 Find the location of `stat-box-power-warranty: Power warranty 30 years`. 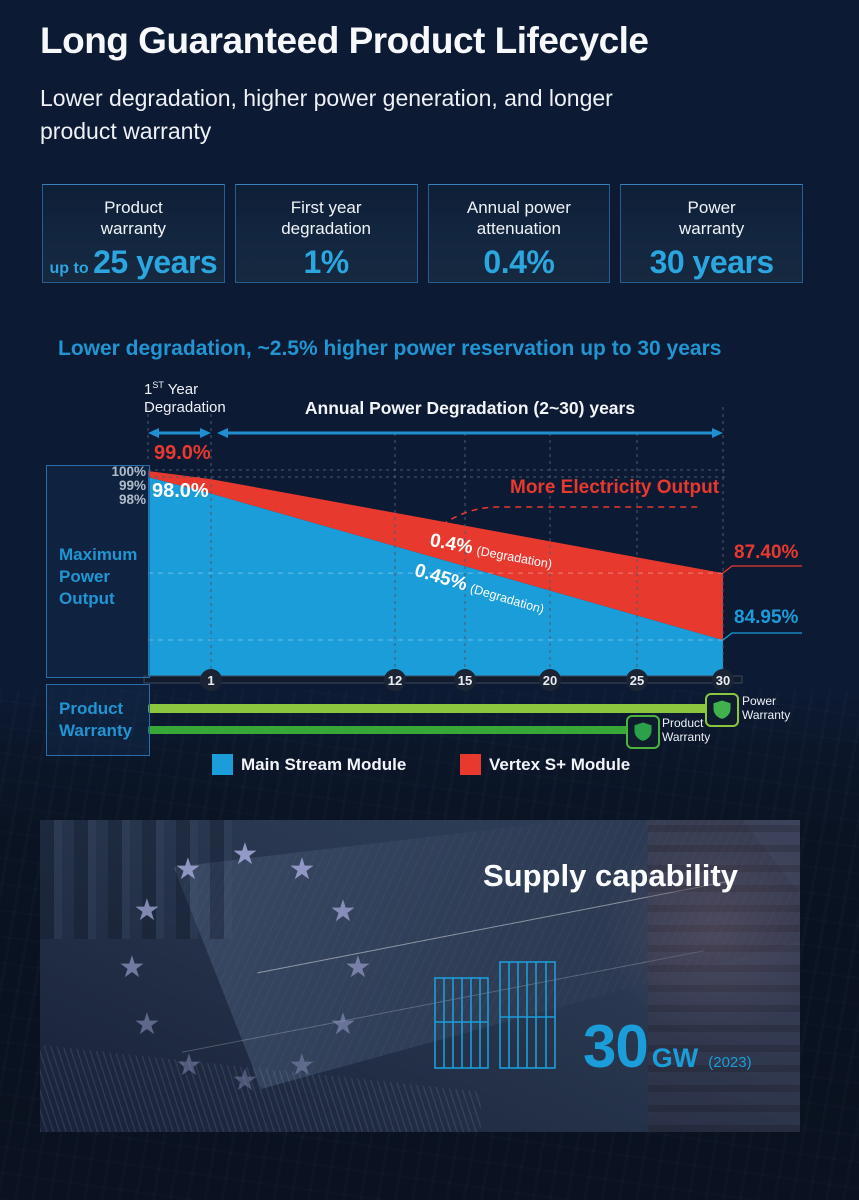

stat-box-power-warranty: Power warranty 30 years is located at coordinates (711, 233).